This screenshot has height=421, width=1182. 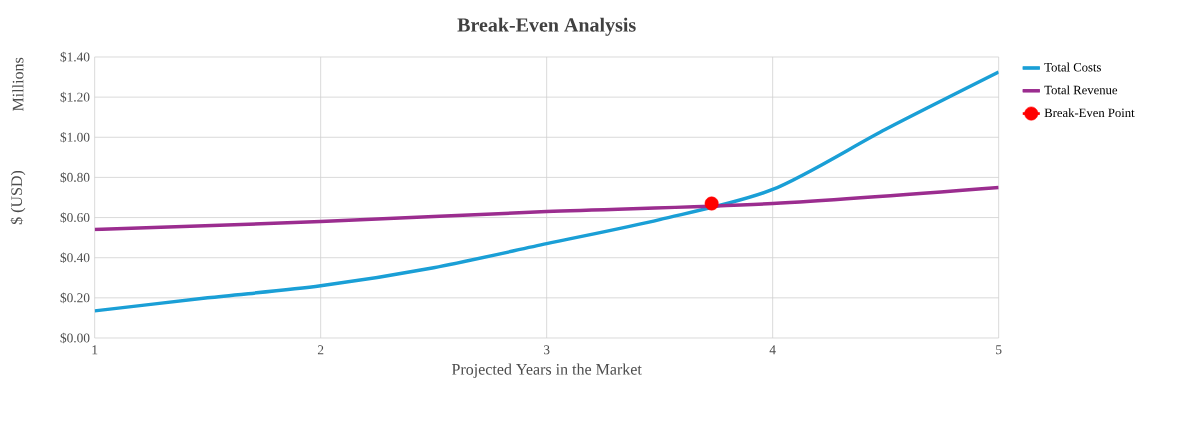 What do you see at coordinates (18, 84) in the screenshot?
I see `text: Millions` at bounding box center [18, 84].